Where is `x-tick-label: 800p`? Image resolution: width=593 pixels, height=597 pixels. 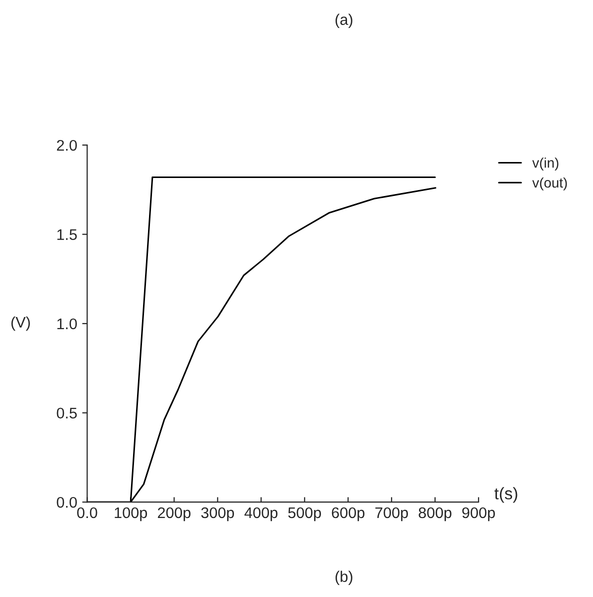
x-tick-label: 800p is located at coordinates (435, 514).